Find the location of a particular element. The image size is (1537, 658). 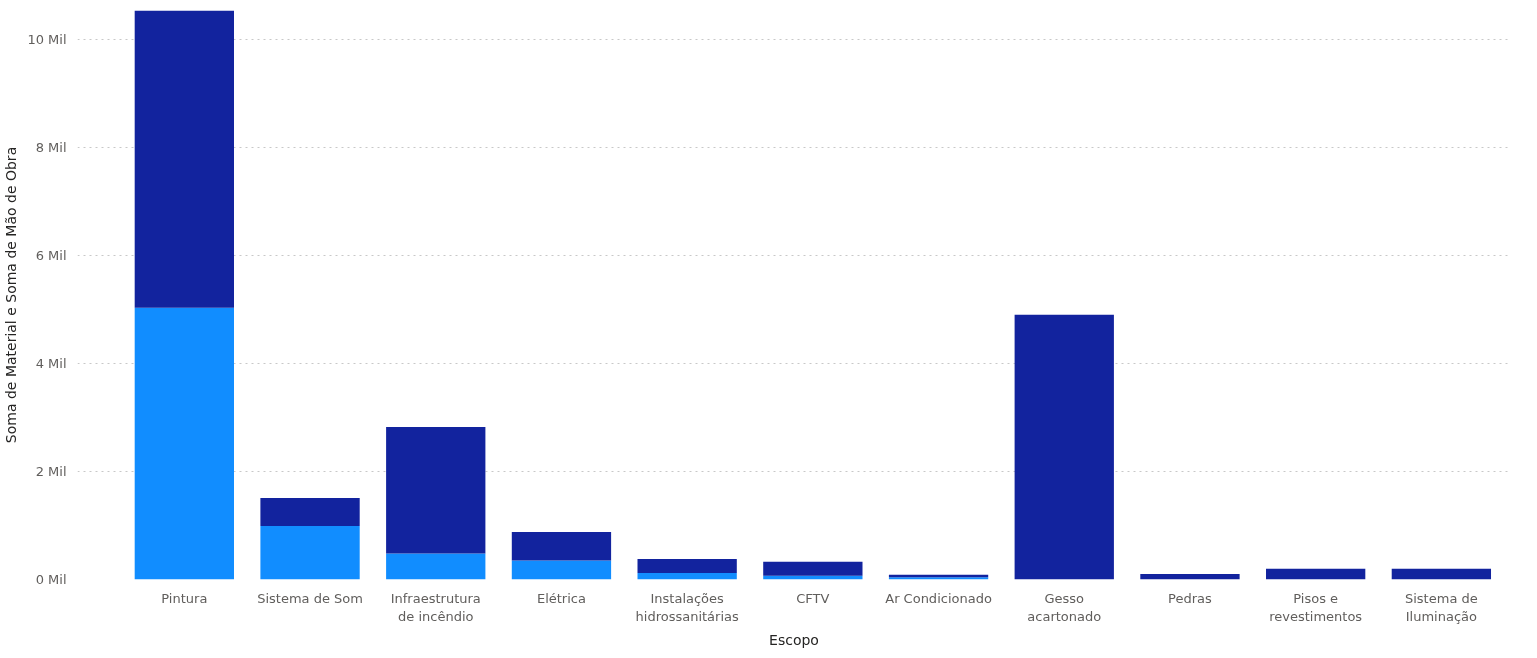

y-tick-label: 10 Mil is located at coordinates (47, 39).